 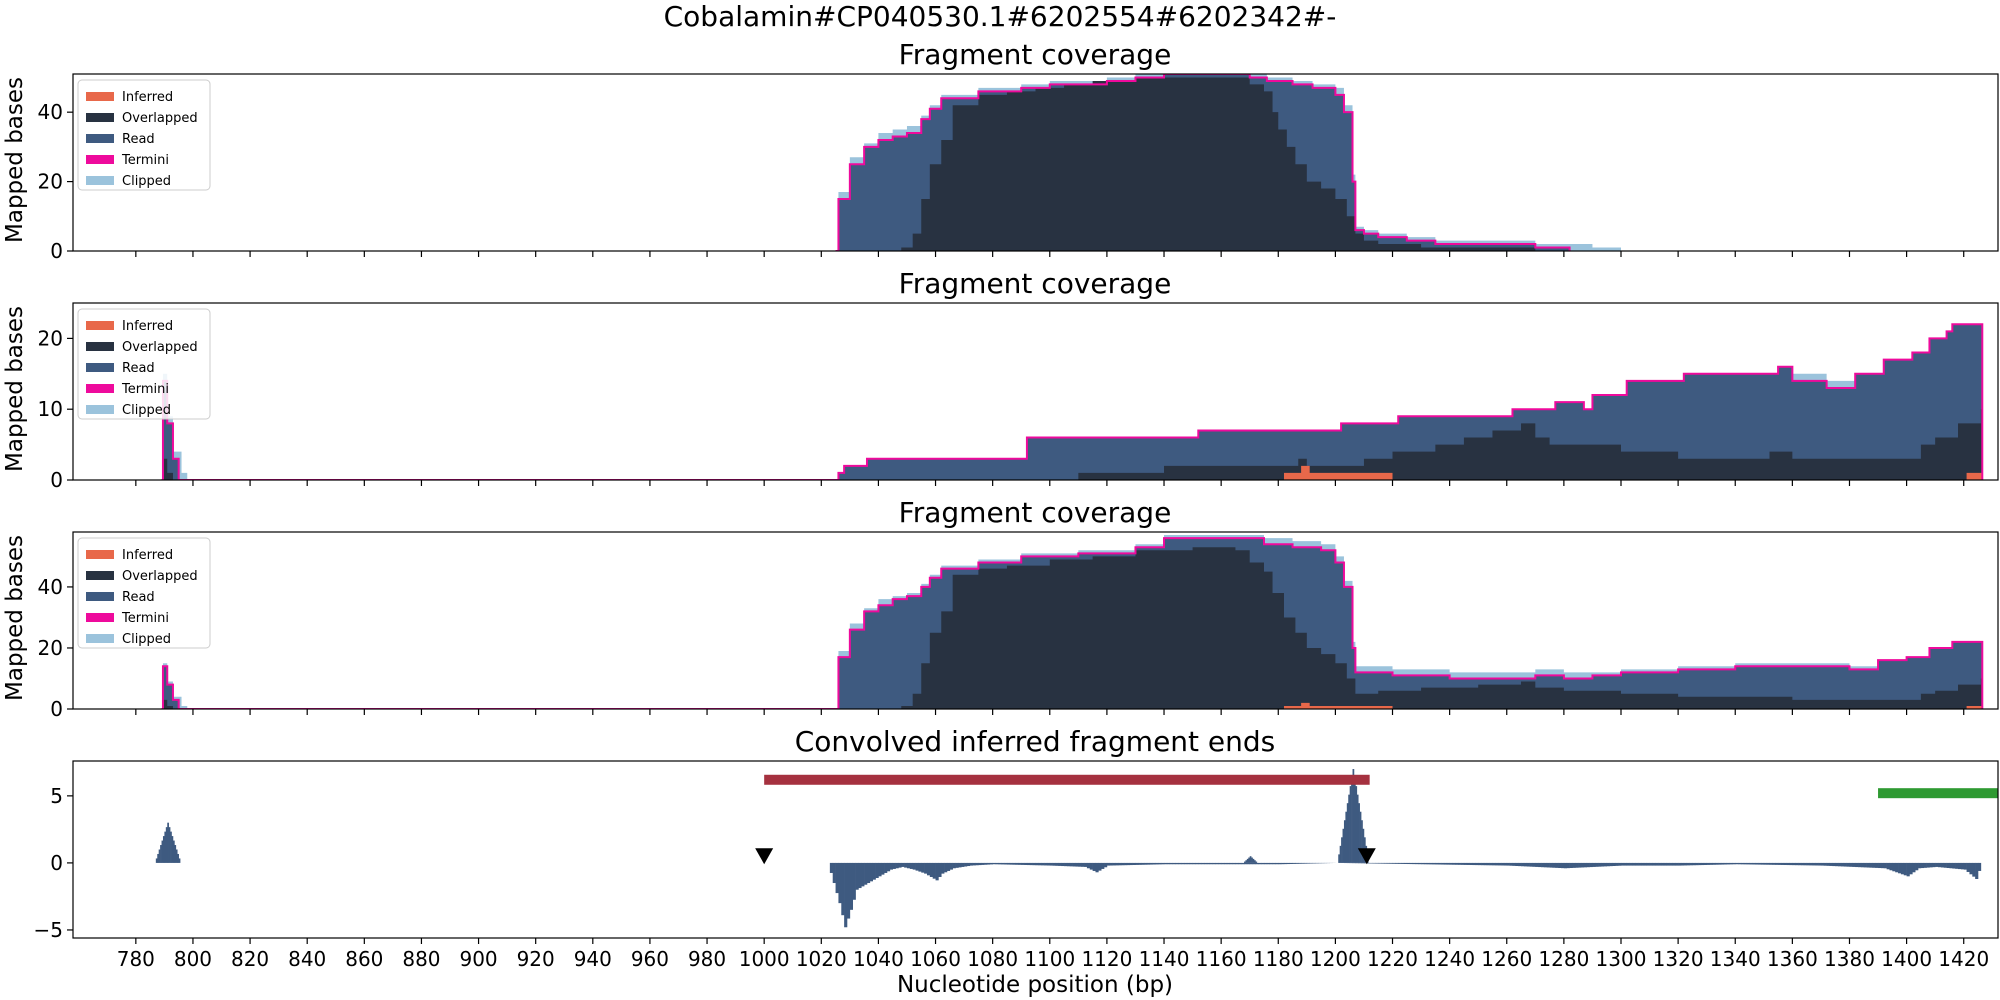 I want to click on legend-label: Termini, so click(x=145, y=160).